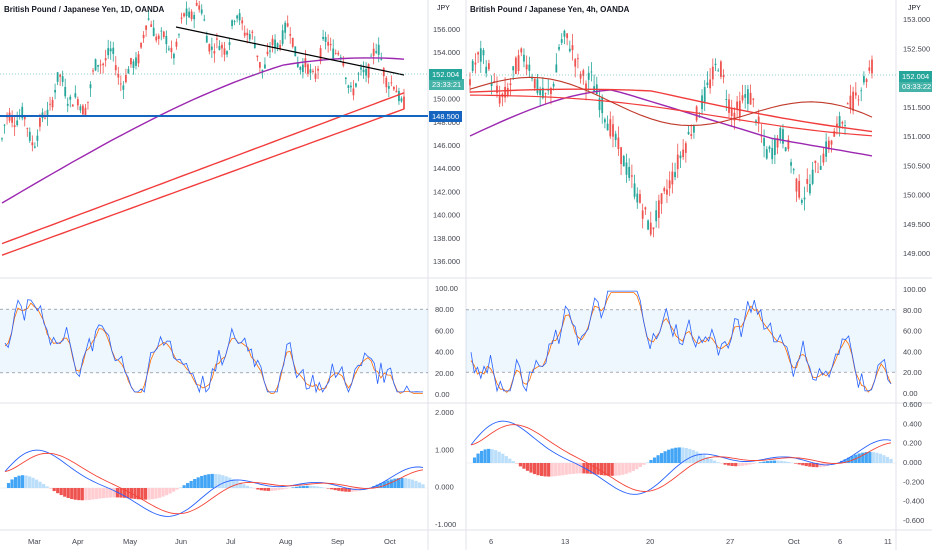 This screenshot has width=932, height=550. What do you see at coordinates (446, 238) in the screenshot?
I see `left-price-tick: 138.000` at bounding box center [446, 238].